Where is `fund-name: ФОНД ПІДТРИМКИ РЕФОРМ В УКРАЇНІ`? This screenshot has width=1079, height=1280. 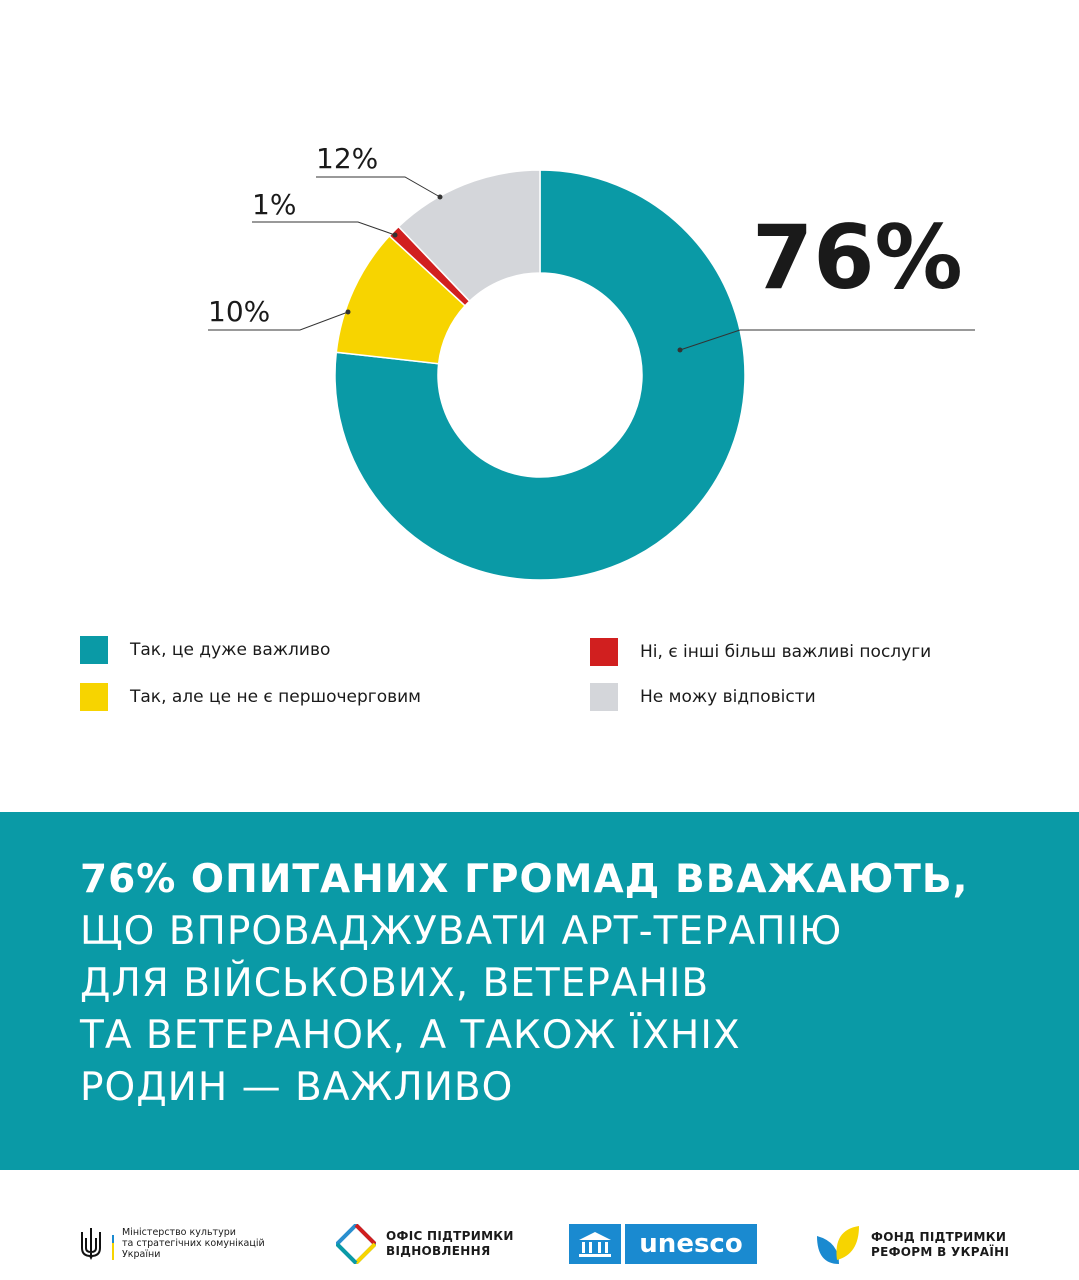
fund-name: ФОНД ПІДТРИМКИ РЕФОРМ В УКРАЇНІ is located at coordinates (940, 1245).